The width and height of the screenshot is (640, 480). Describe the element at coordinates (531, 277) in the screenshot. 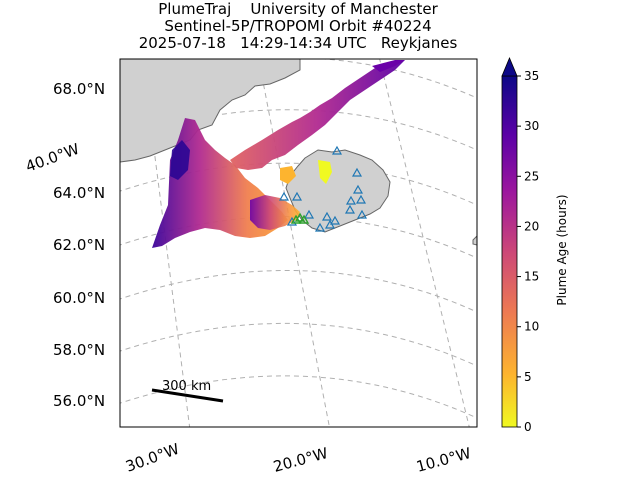

I see `colorbar-tick-label: 15` at that location.